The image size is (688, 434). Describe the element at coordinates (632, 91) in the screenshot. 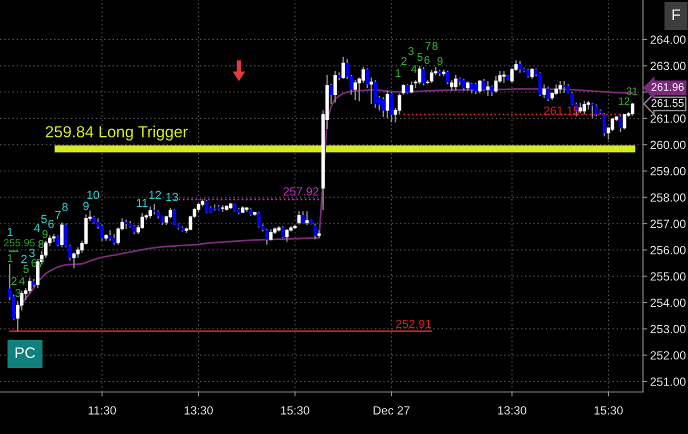

I see `annotation: 31` at that location.